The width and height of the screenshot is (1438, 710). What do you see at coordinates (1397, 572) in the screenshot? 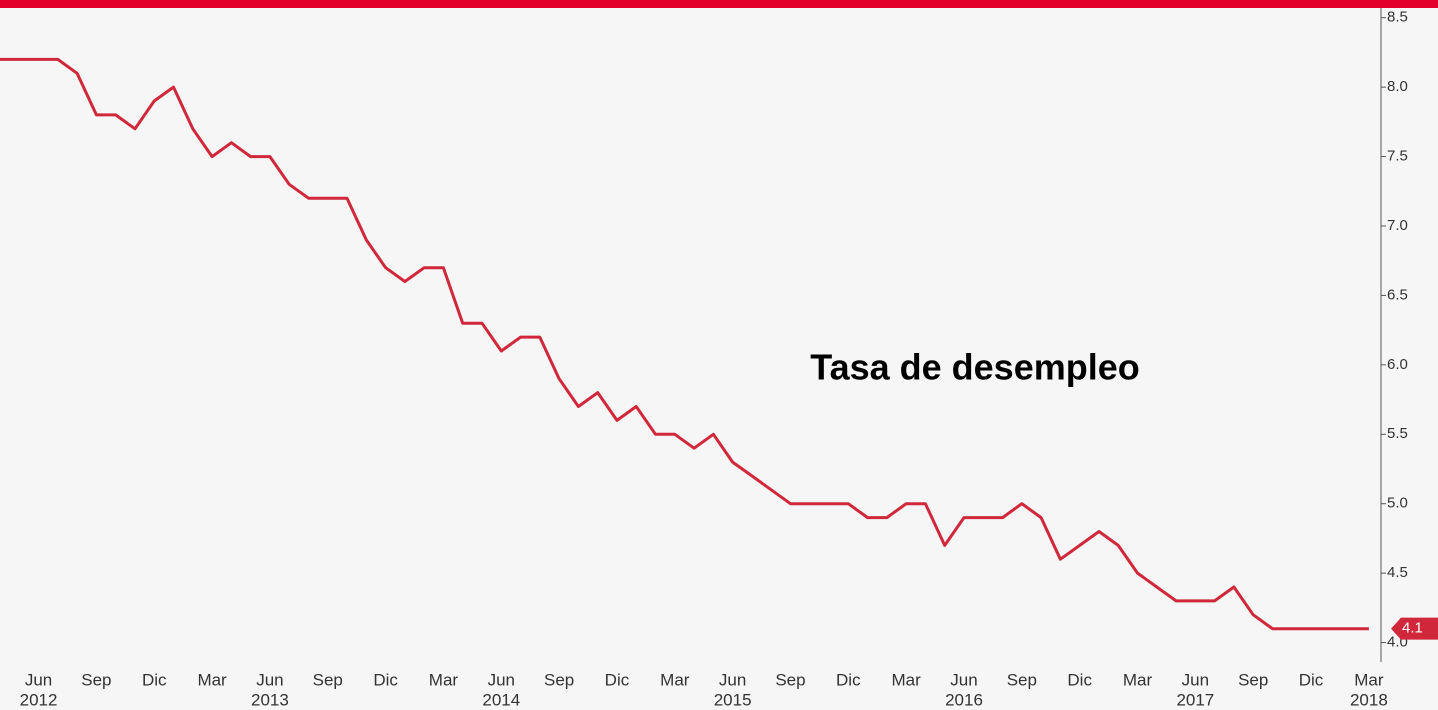
I see `y-tick-label: 4.5` at bounding box center [1397, 572].